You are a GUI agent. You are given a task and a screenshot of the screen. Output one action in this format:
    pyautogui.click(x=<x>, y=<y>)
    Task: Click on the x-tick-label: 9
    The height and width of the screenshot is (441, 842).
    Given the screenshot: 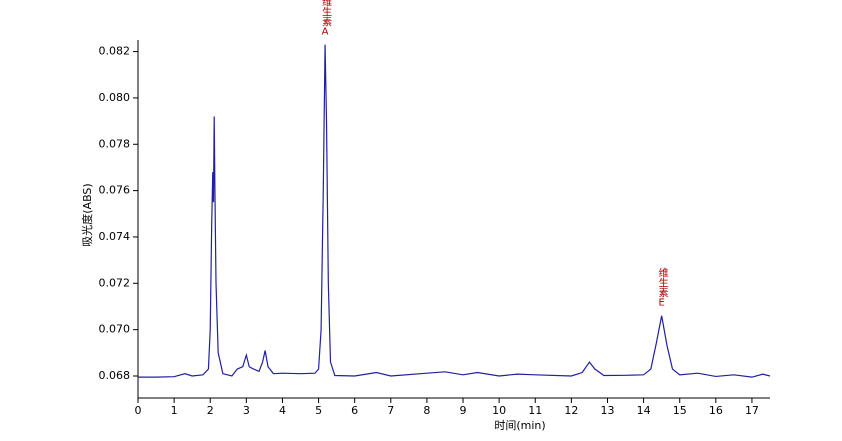 What is the action you would take?
    pyautogui.click(x=463, y=410)
    